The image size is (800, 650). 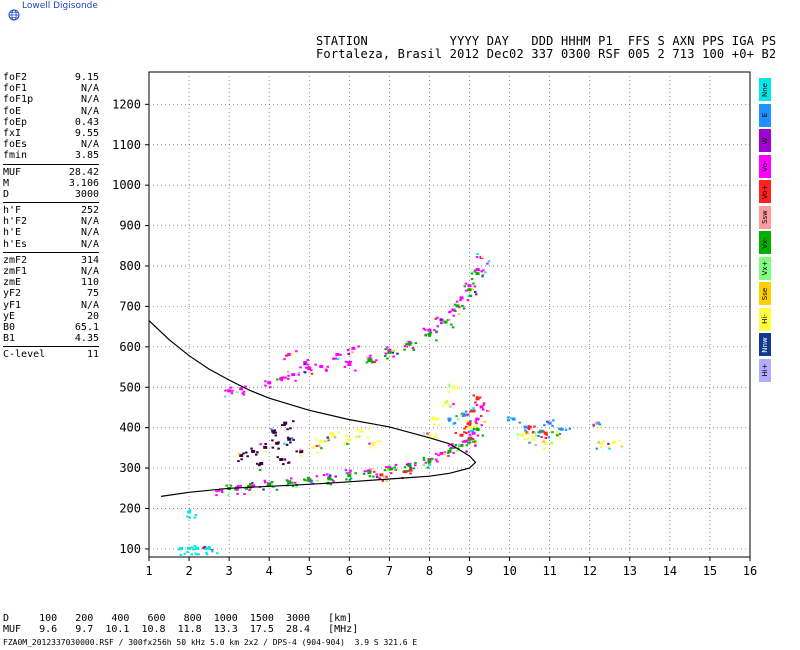 I want to click on legend-label: Hi-, so click(x=765, y=319).